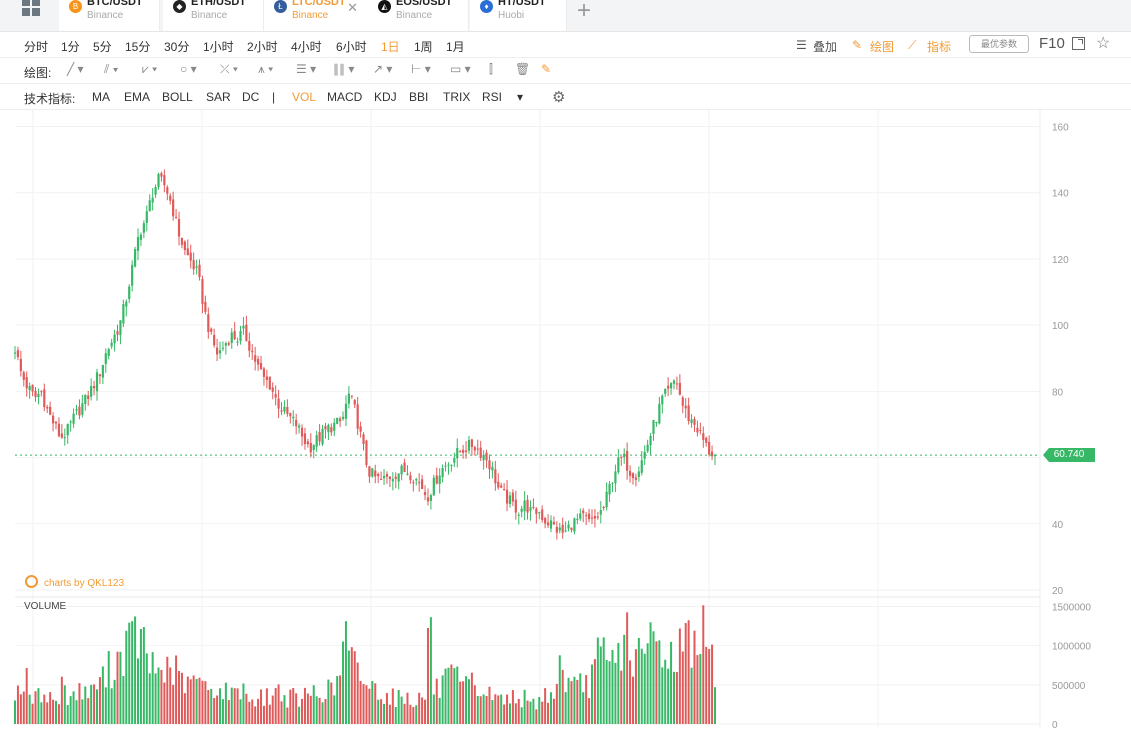  Describe the element at coordinates (492, 97) in the screenshot. I see `indicator-rsi: RSI` at that location.